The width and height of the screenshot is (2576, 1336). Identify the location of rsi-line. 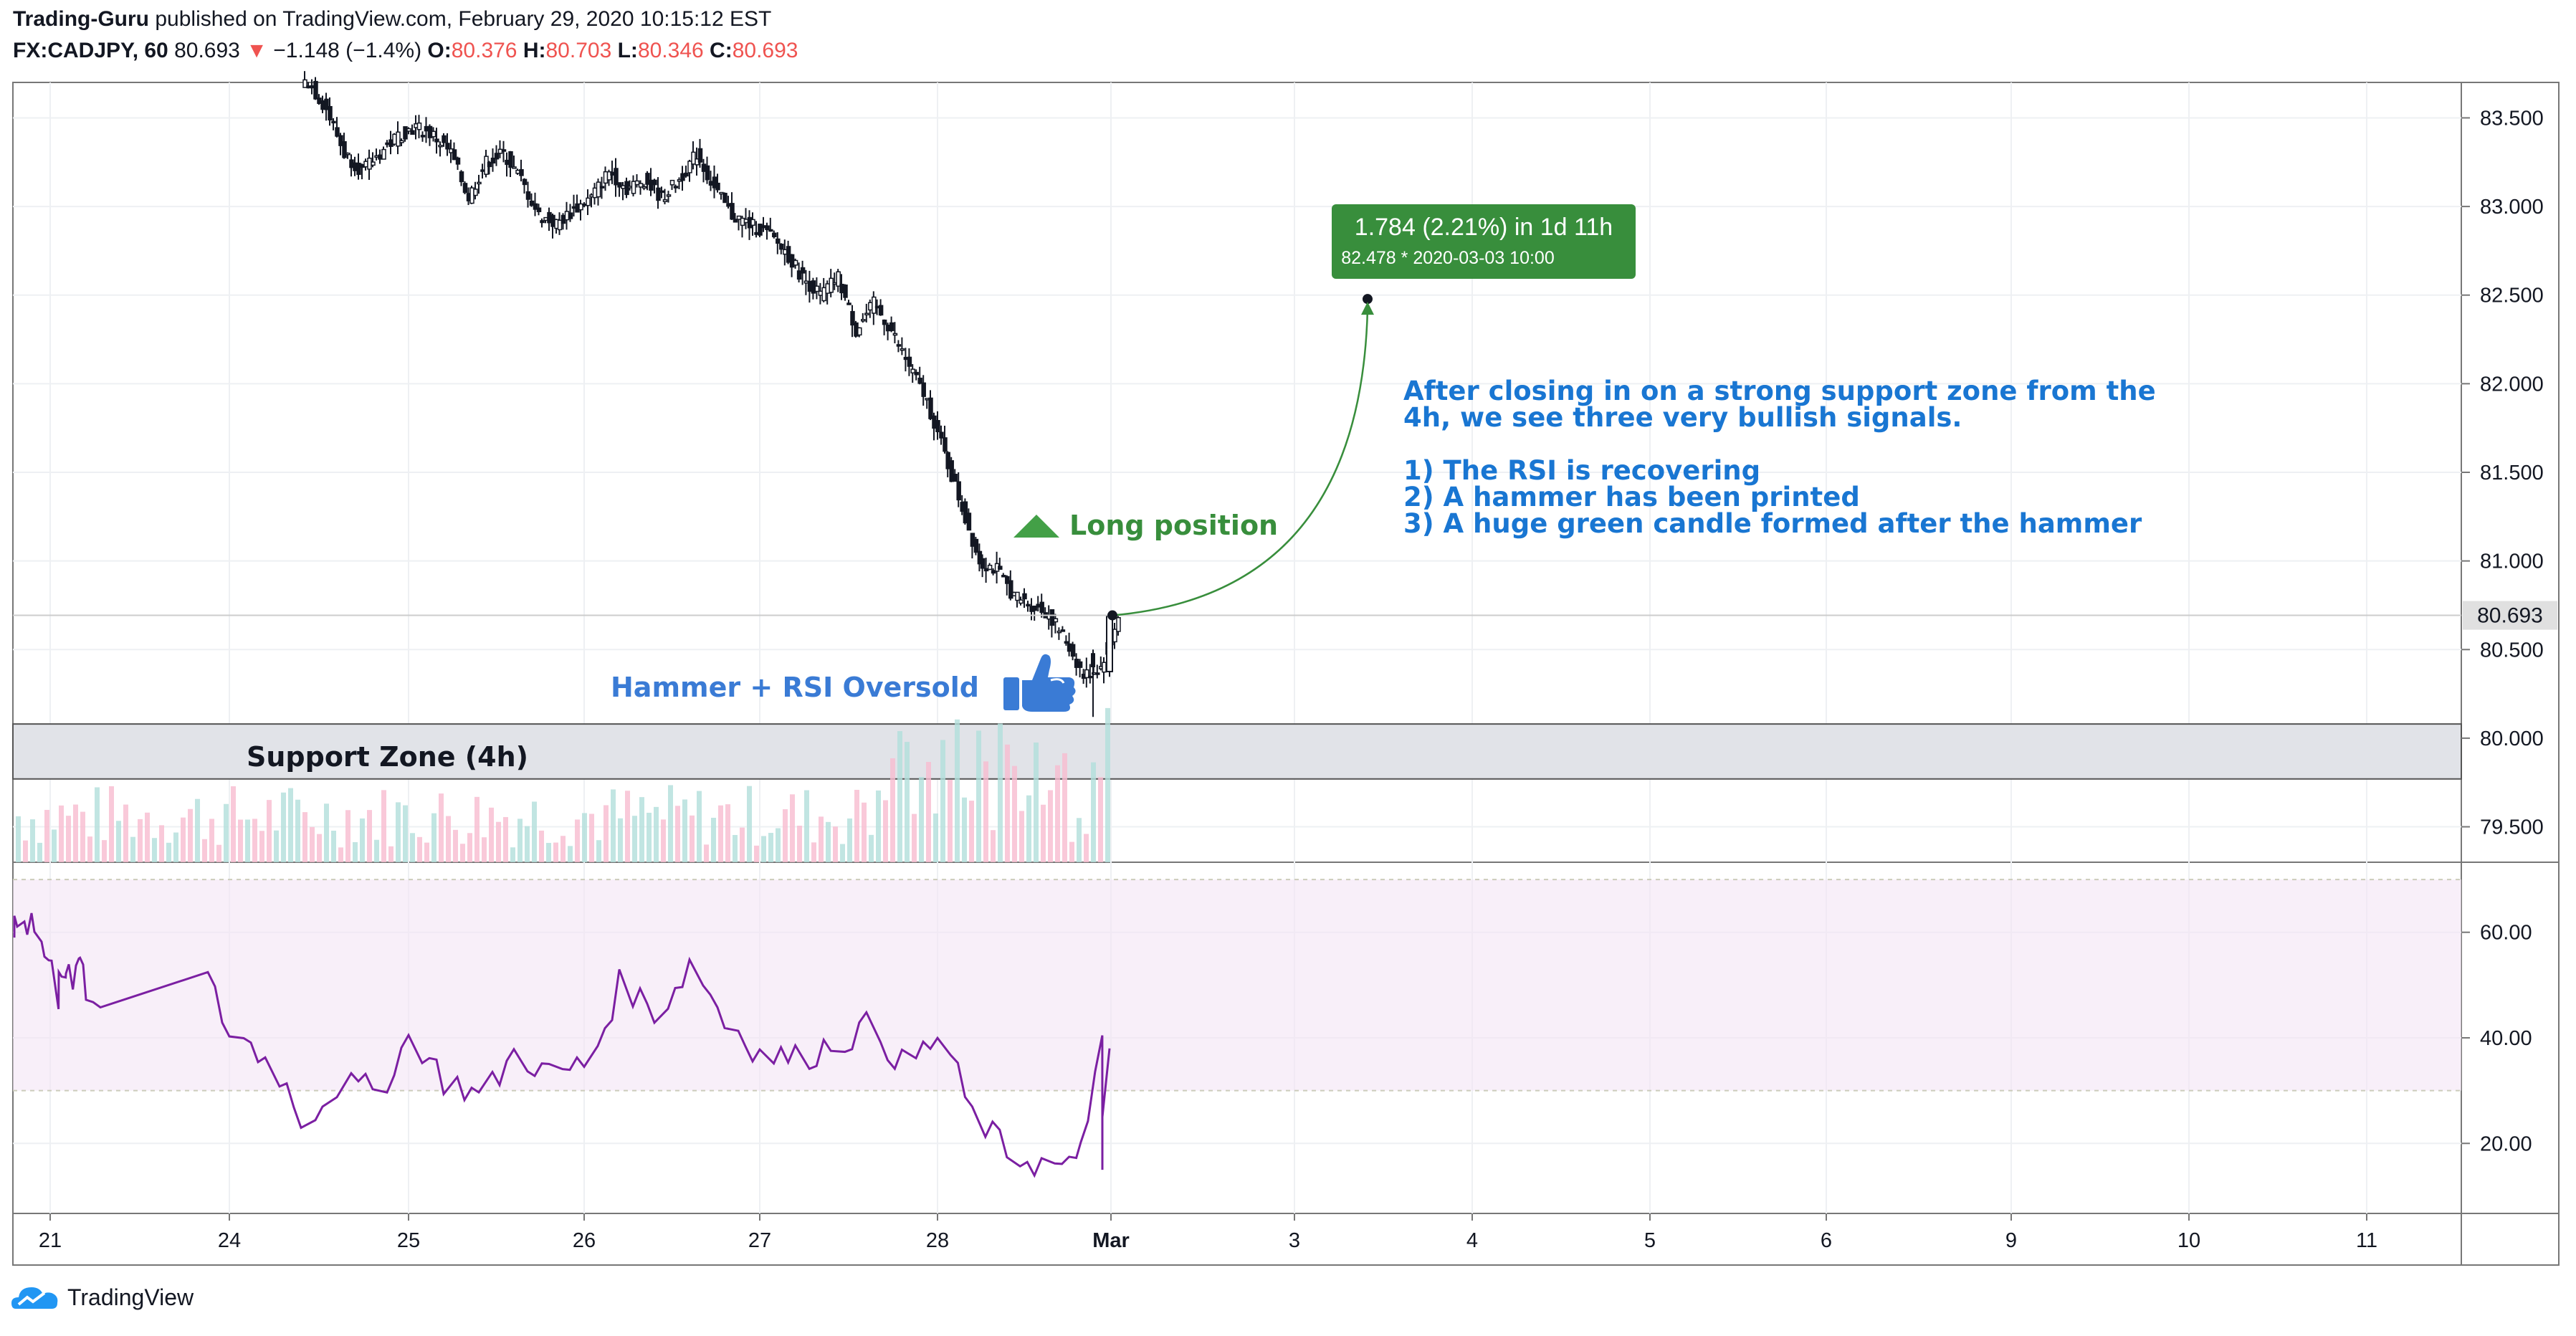
(562, 1045).